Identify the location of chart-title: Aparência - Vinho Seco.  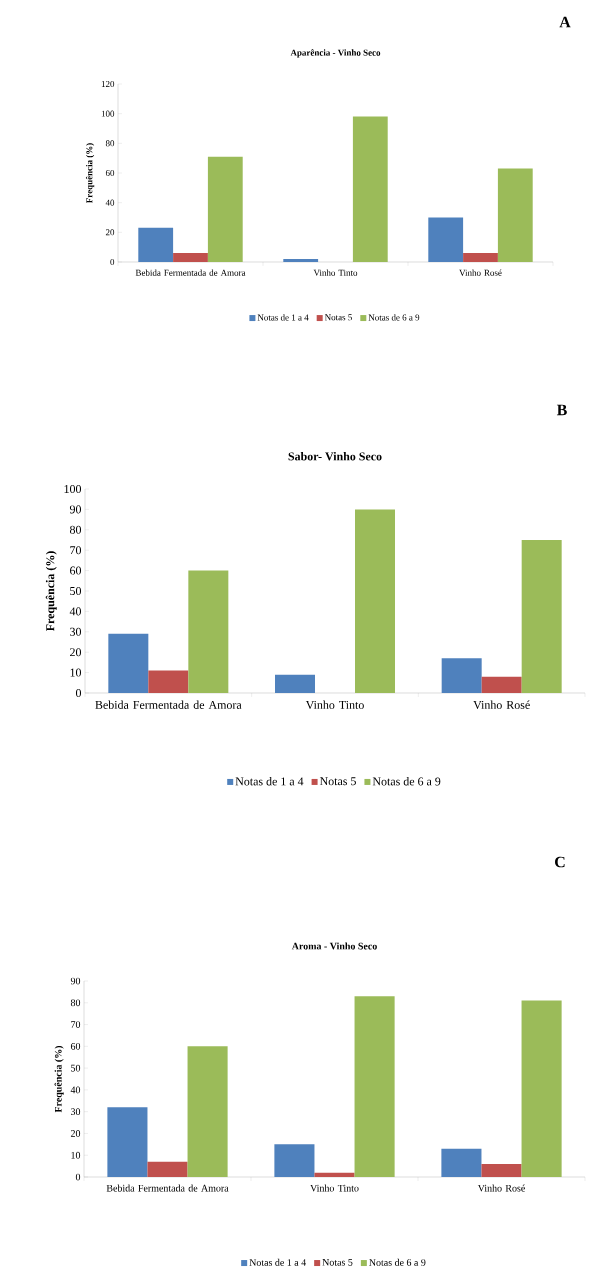
(335, 53).